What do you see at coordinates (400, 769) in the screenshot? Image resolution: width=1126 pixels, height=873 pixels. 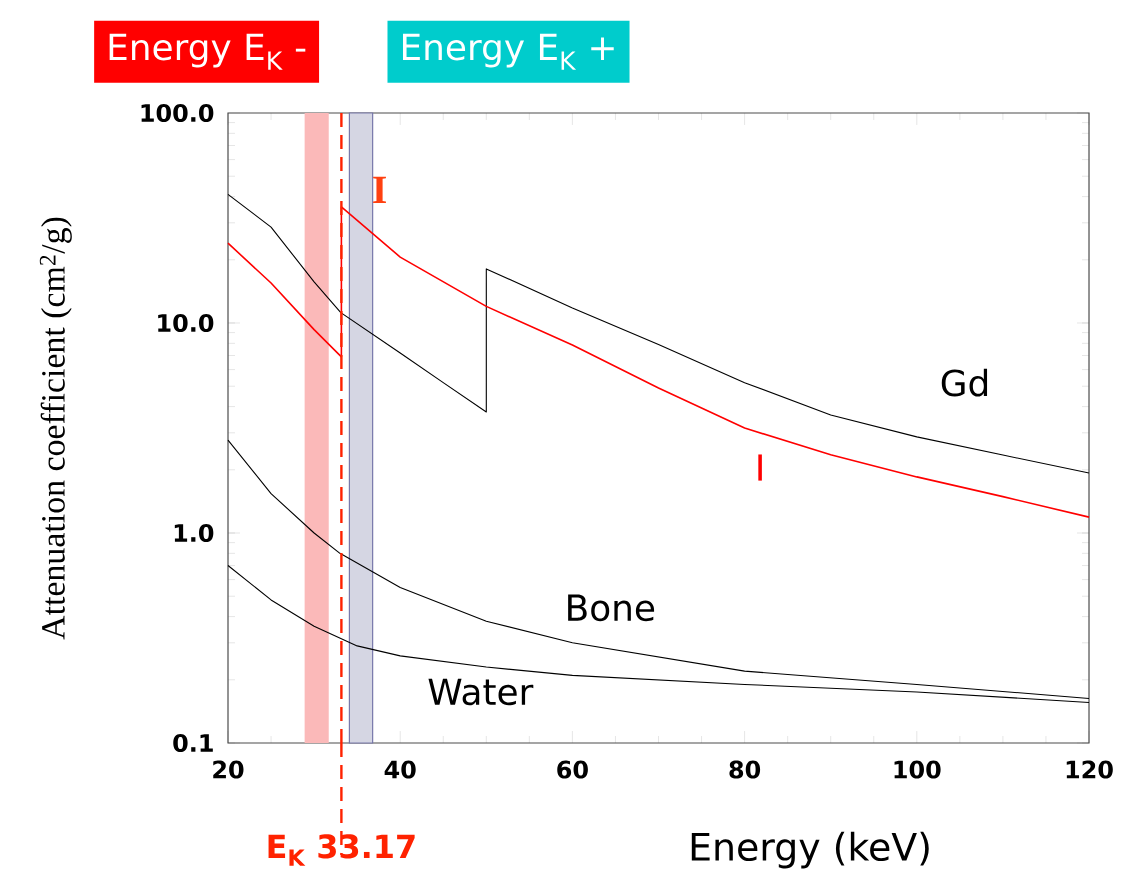 I see `x-tick-label: 40` at bounding box center [400, 769].